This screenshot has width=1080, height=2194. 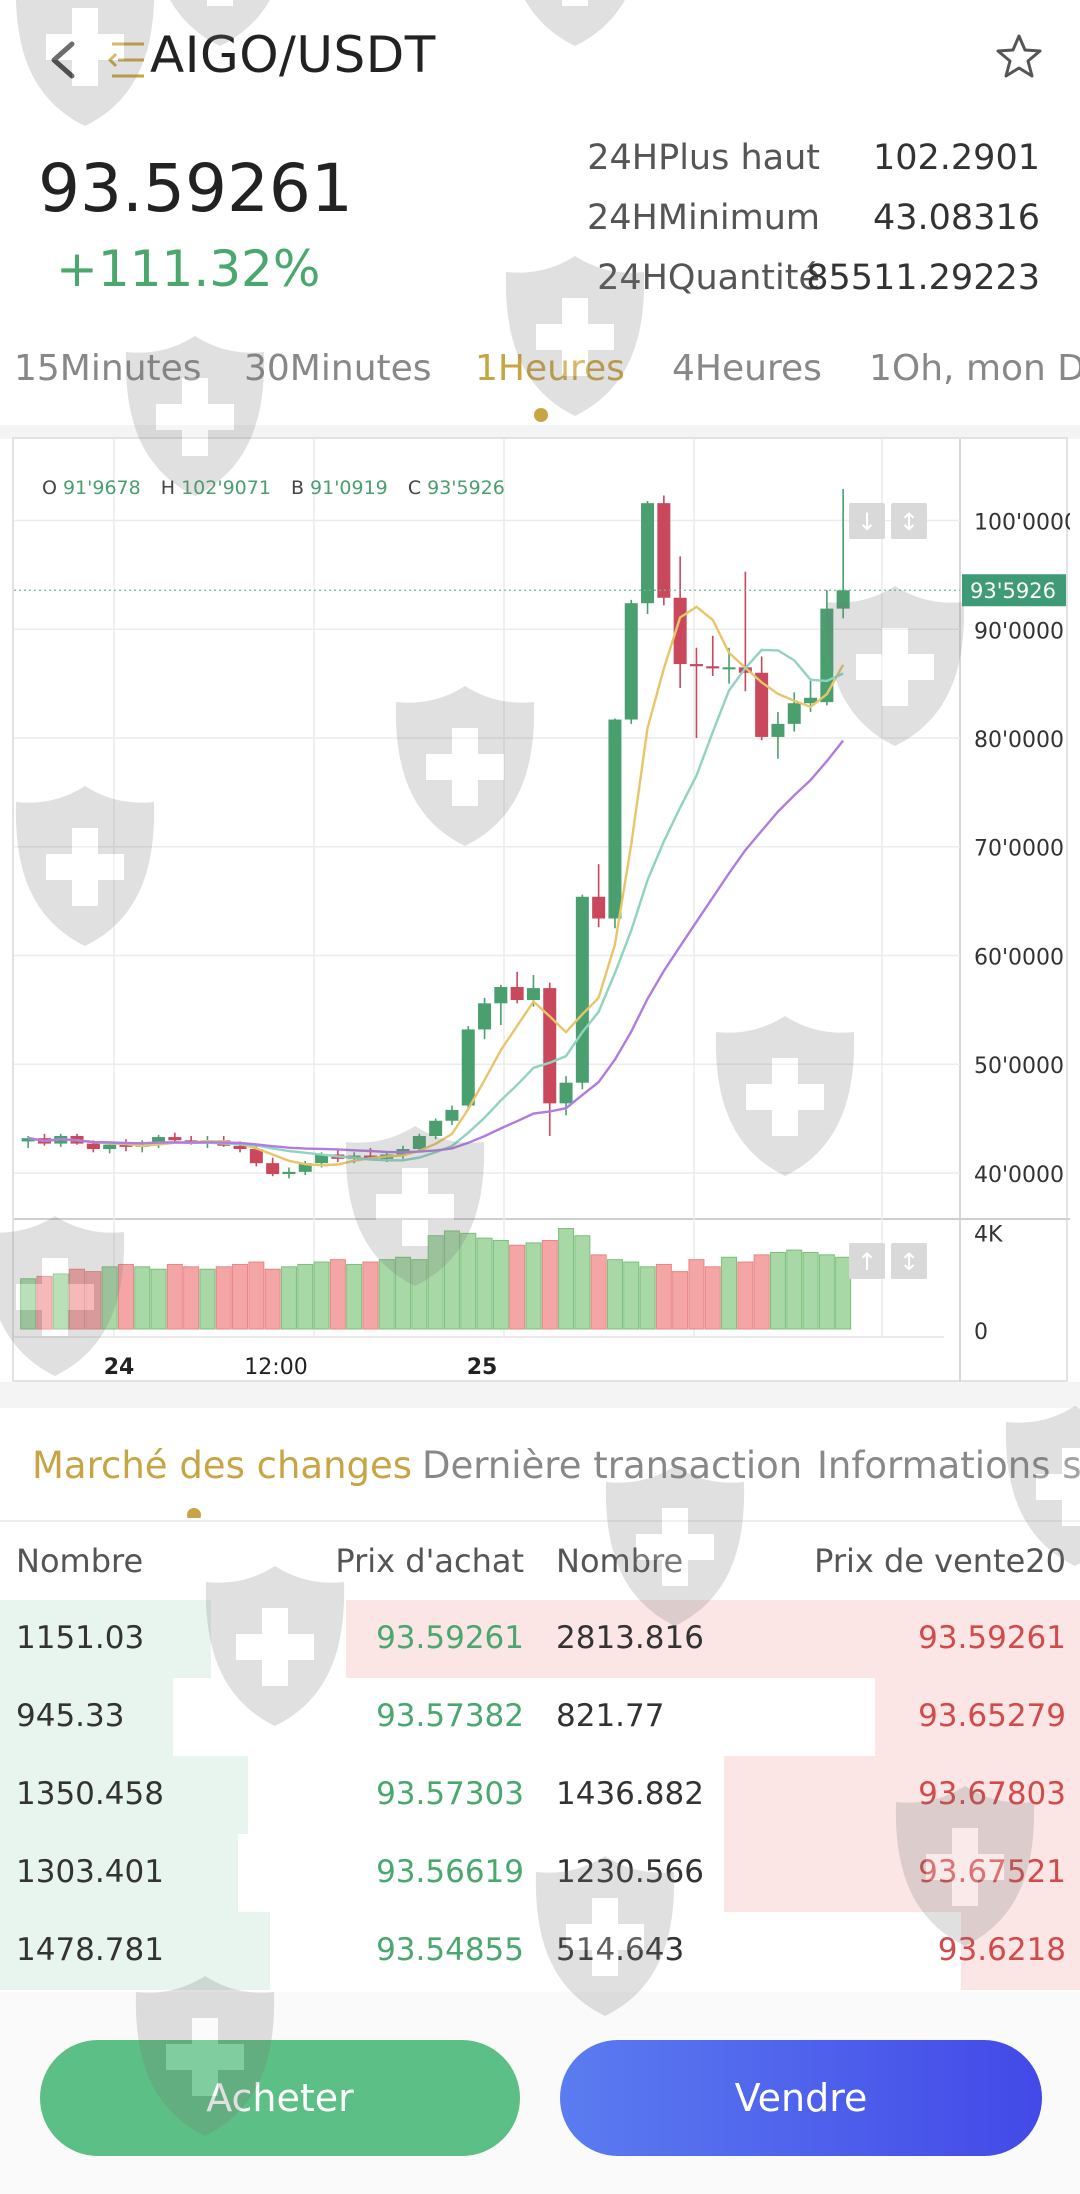 What do you see at coordinates (909, 521) in the screenshot?
I see `fit-vertical-button` at bounding box center [909, 521].